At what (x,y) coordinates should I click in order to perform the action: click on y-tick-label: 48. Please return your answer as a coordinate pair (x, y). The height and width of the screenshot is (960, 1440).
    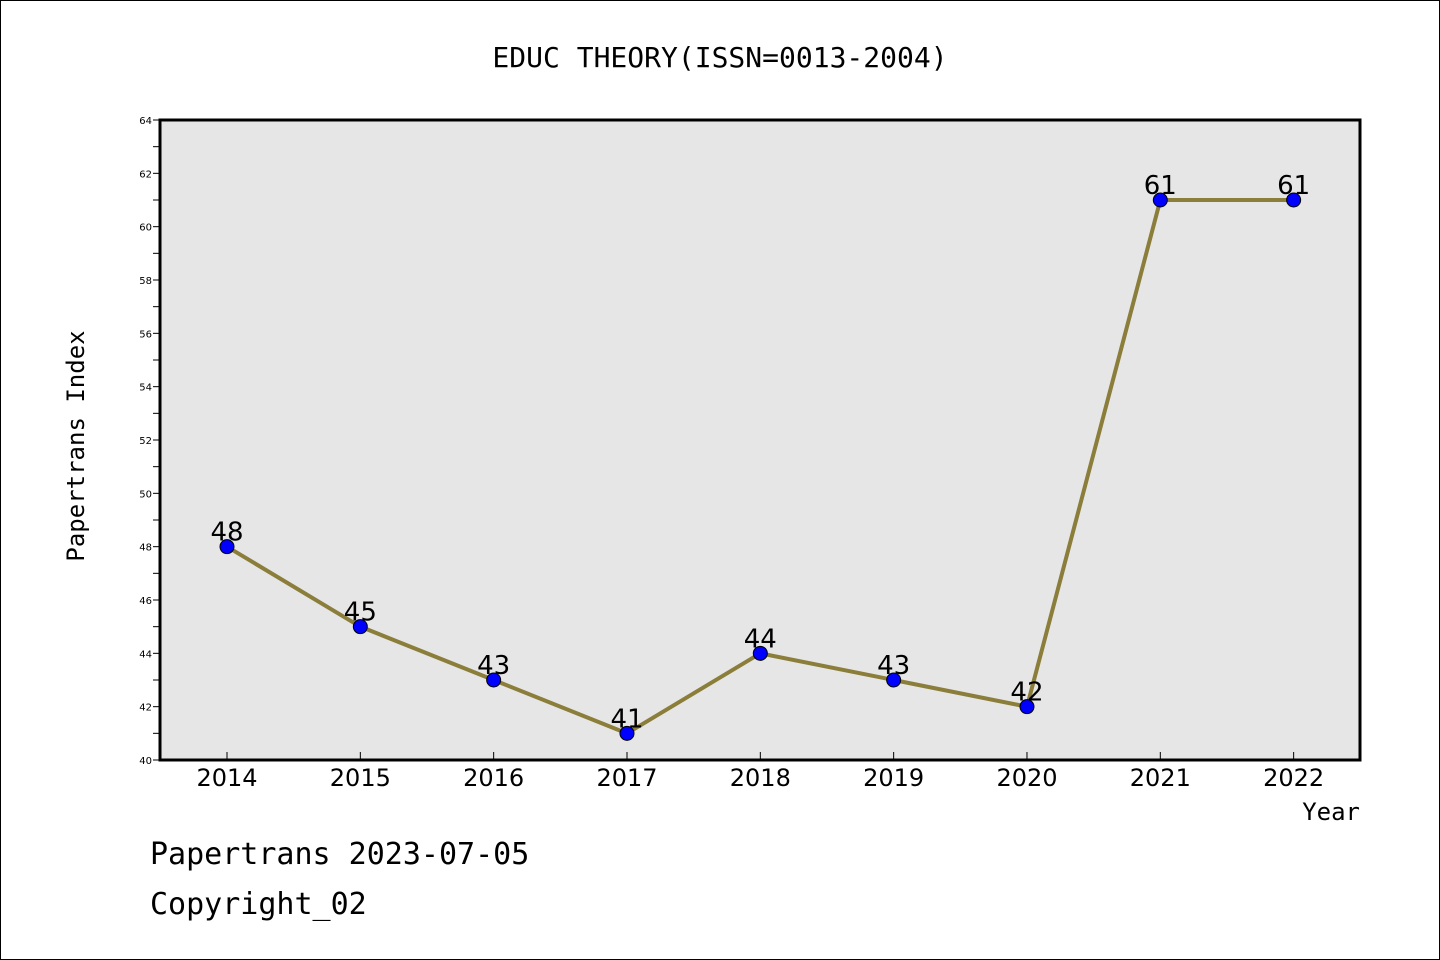
    Looking at the image, I should click on (145, 548).